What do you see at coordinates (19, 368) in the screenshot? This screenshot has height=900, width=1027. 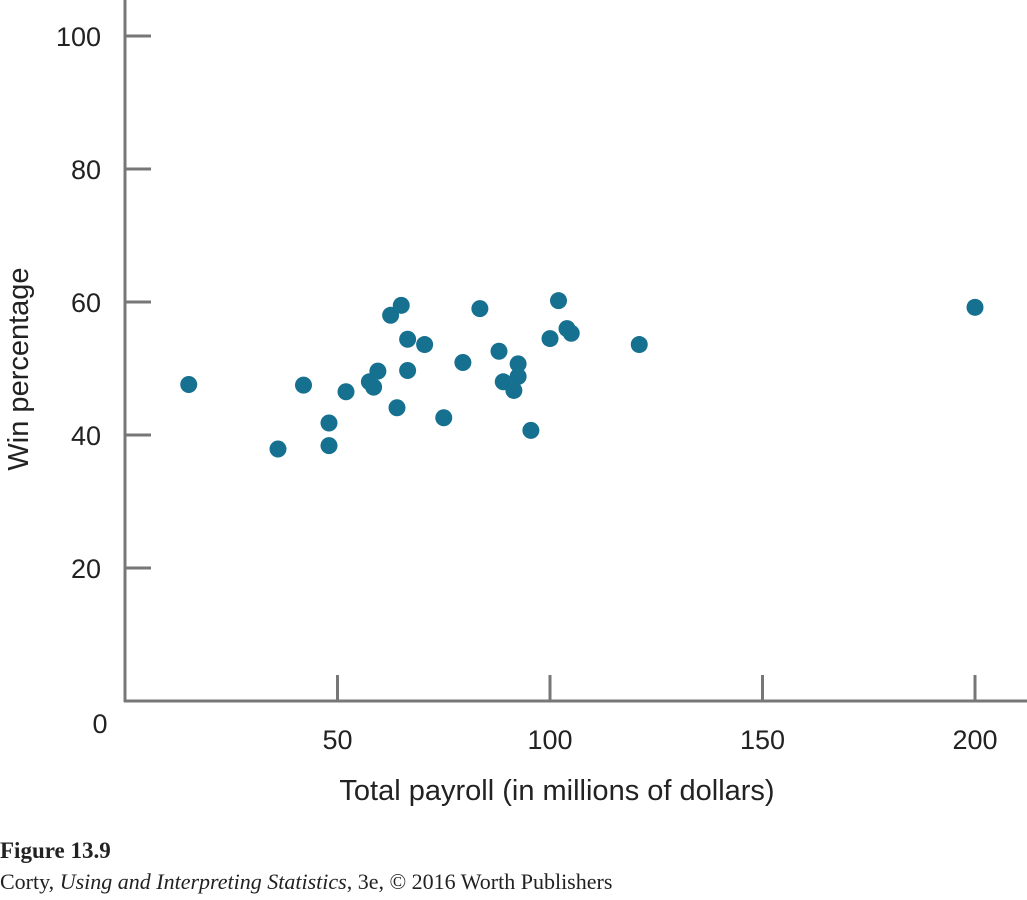 I see `y-axis-title: Win percentage` at bounding box center [19, 368].